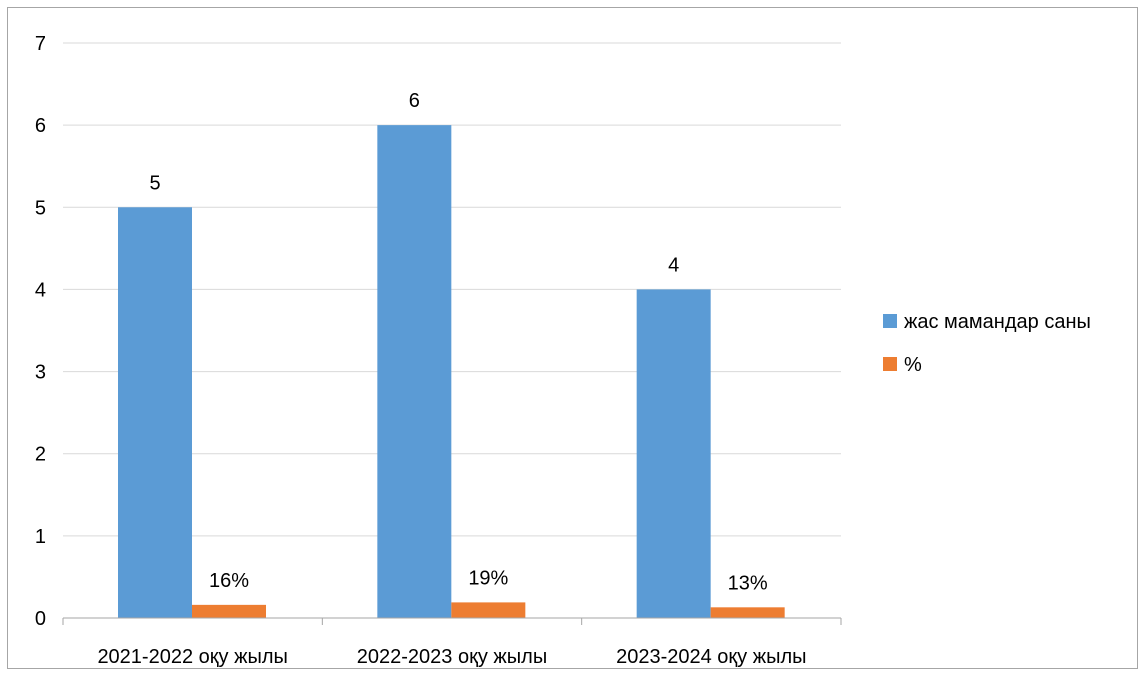  Describe the element at coordinates (40, 619) in the screenshot. I see `y-tick-label: 0` at that location.